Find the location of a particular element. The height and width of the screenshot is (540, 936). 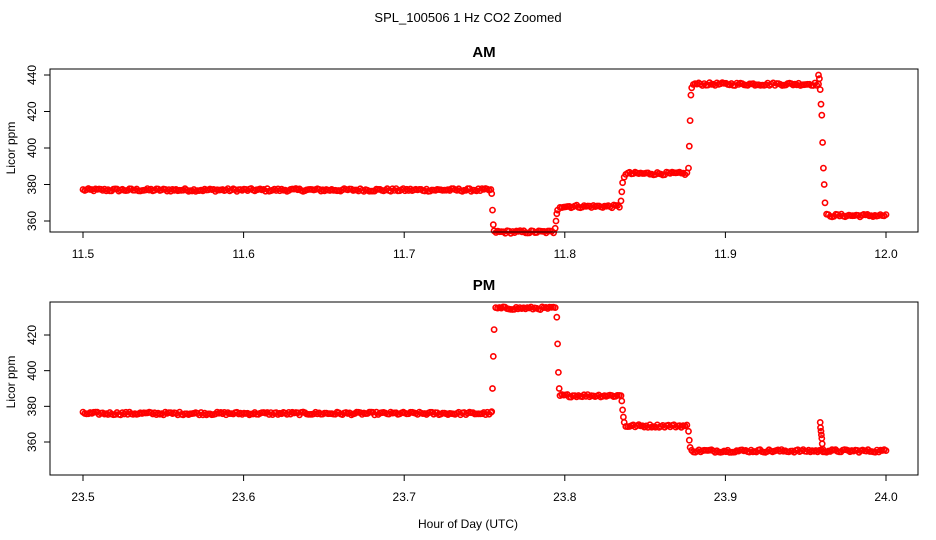

x-tick-label: 23.8 is located at coordinates (565, 497).